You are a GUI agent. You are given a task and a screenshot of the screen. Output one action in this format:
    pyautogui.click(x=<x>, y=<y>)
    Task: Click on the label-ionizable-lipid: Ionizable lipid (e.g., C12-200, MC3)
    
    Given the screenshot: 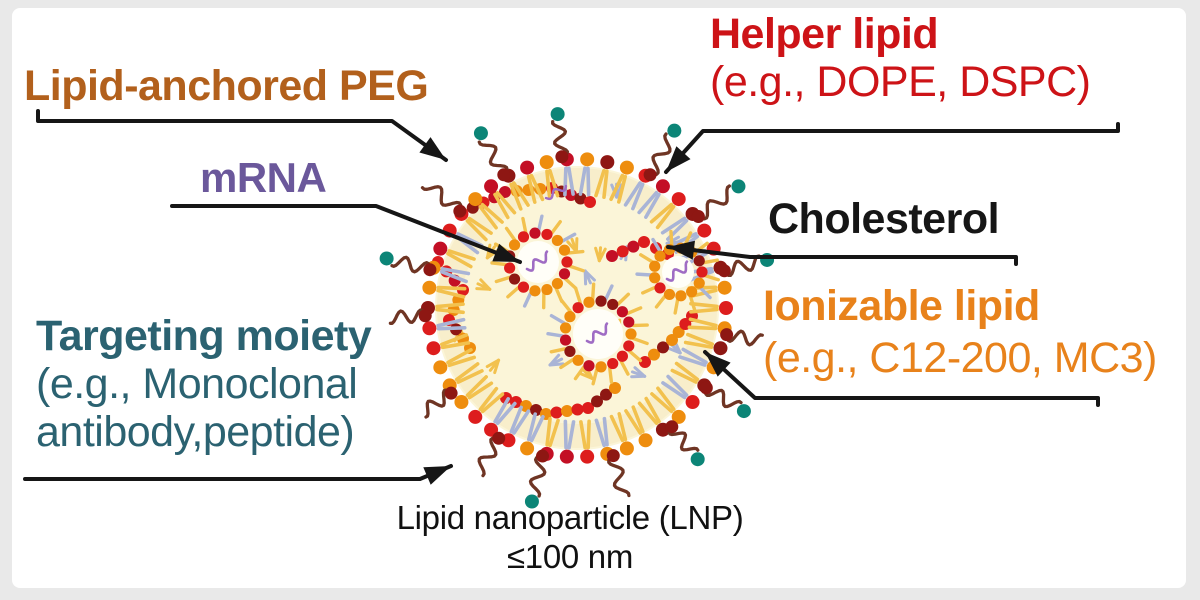 What is the action you would take?
    pyautogui.click(x=960, y=332)
    